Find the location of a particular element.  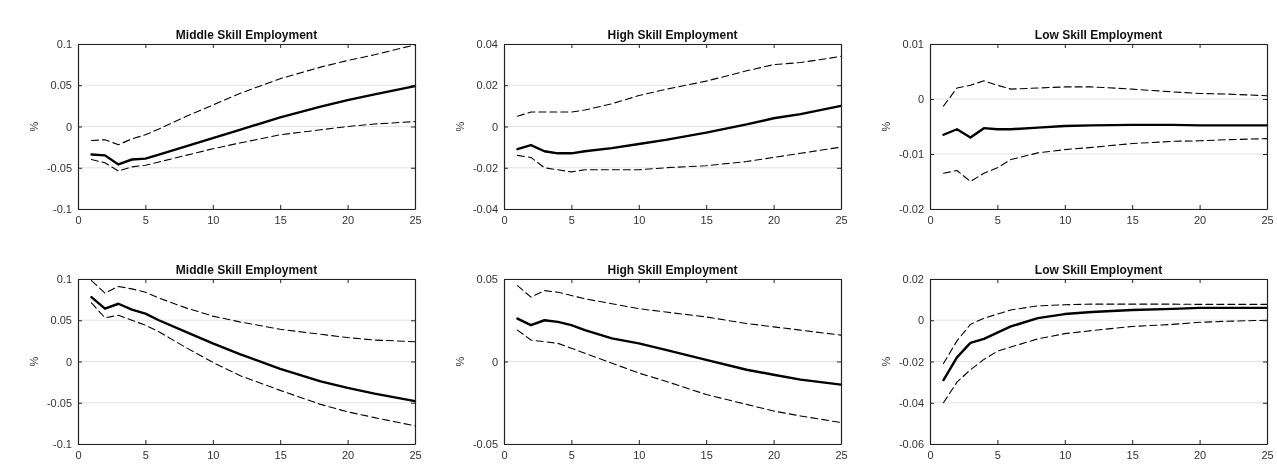

y-tick-label: -0.01 is located at coordinates (911, 154).